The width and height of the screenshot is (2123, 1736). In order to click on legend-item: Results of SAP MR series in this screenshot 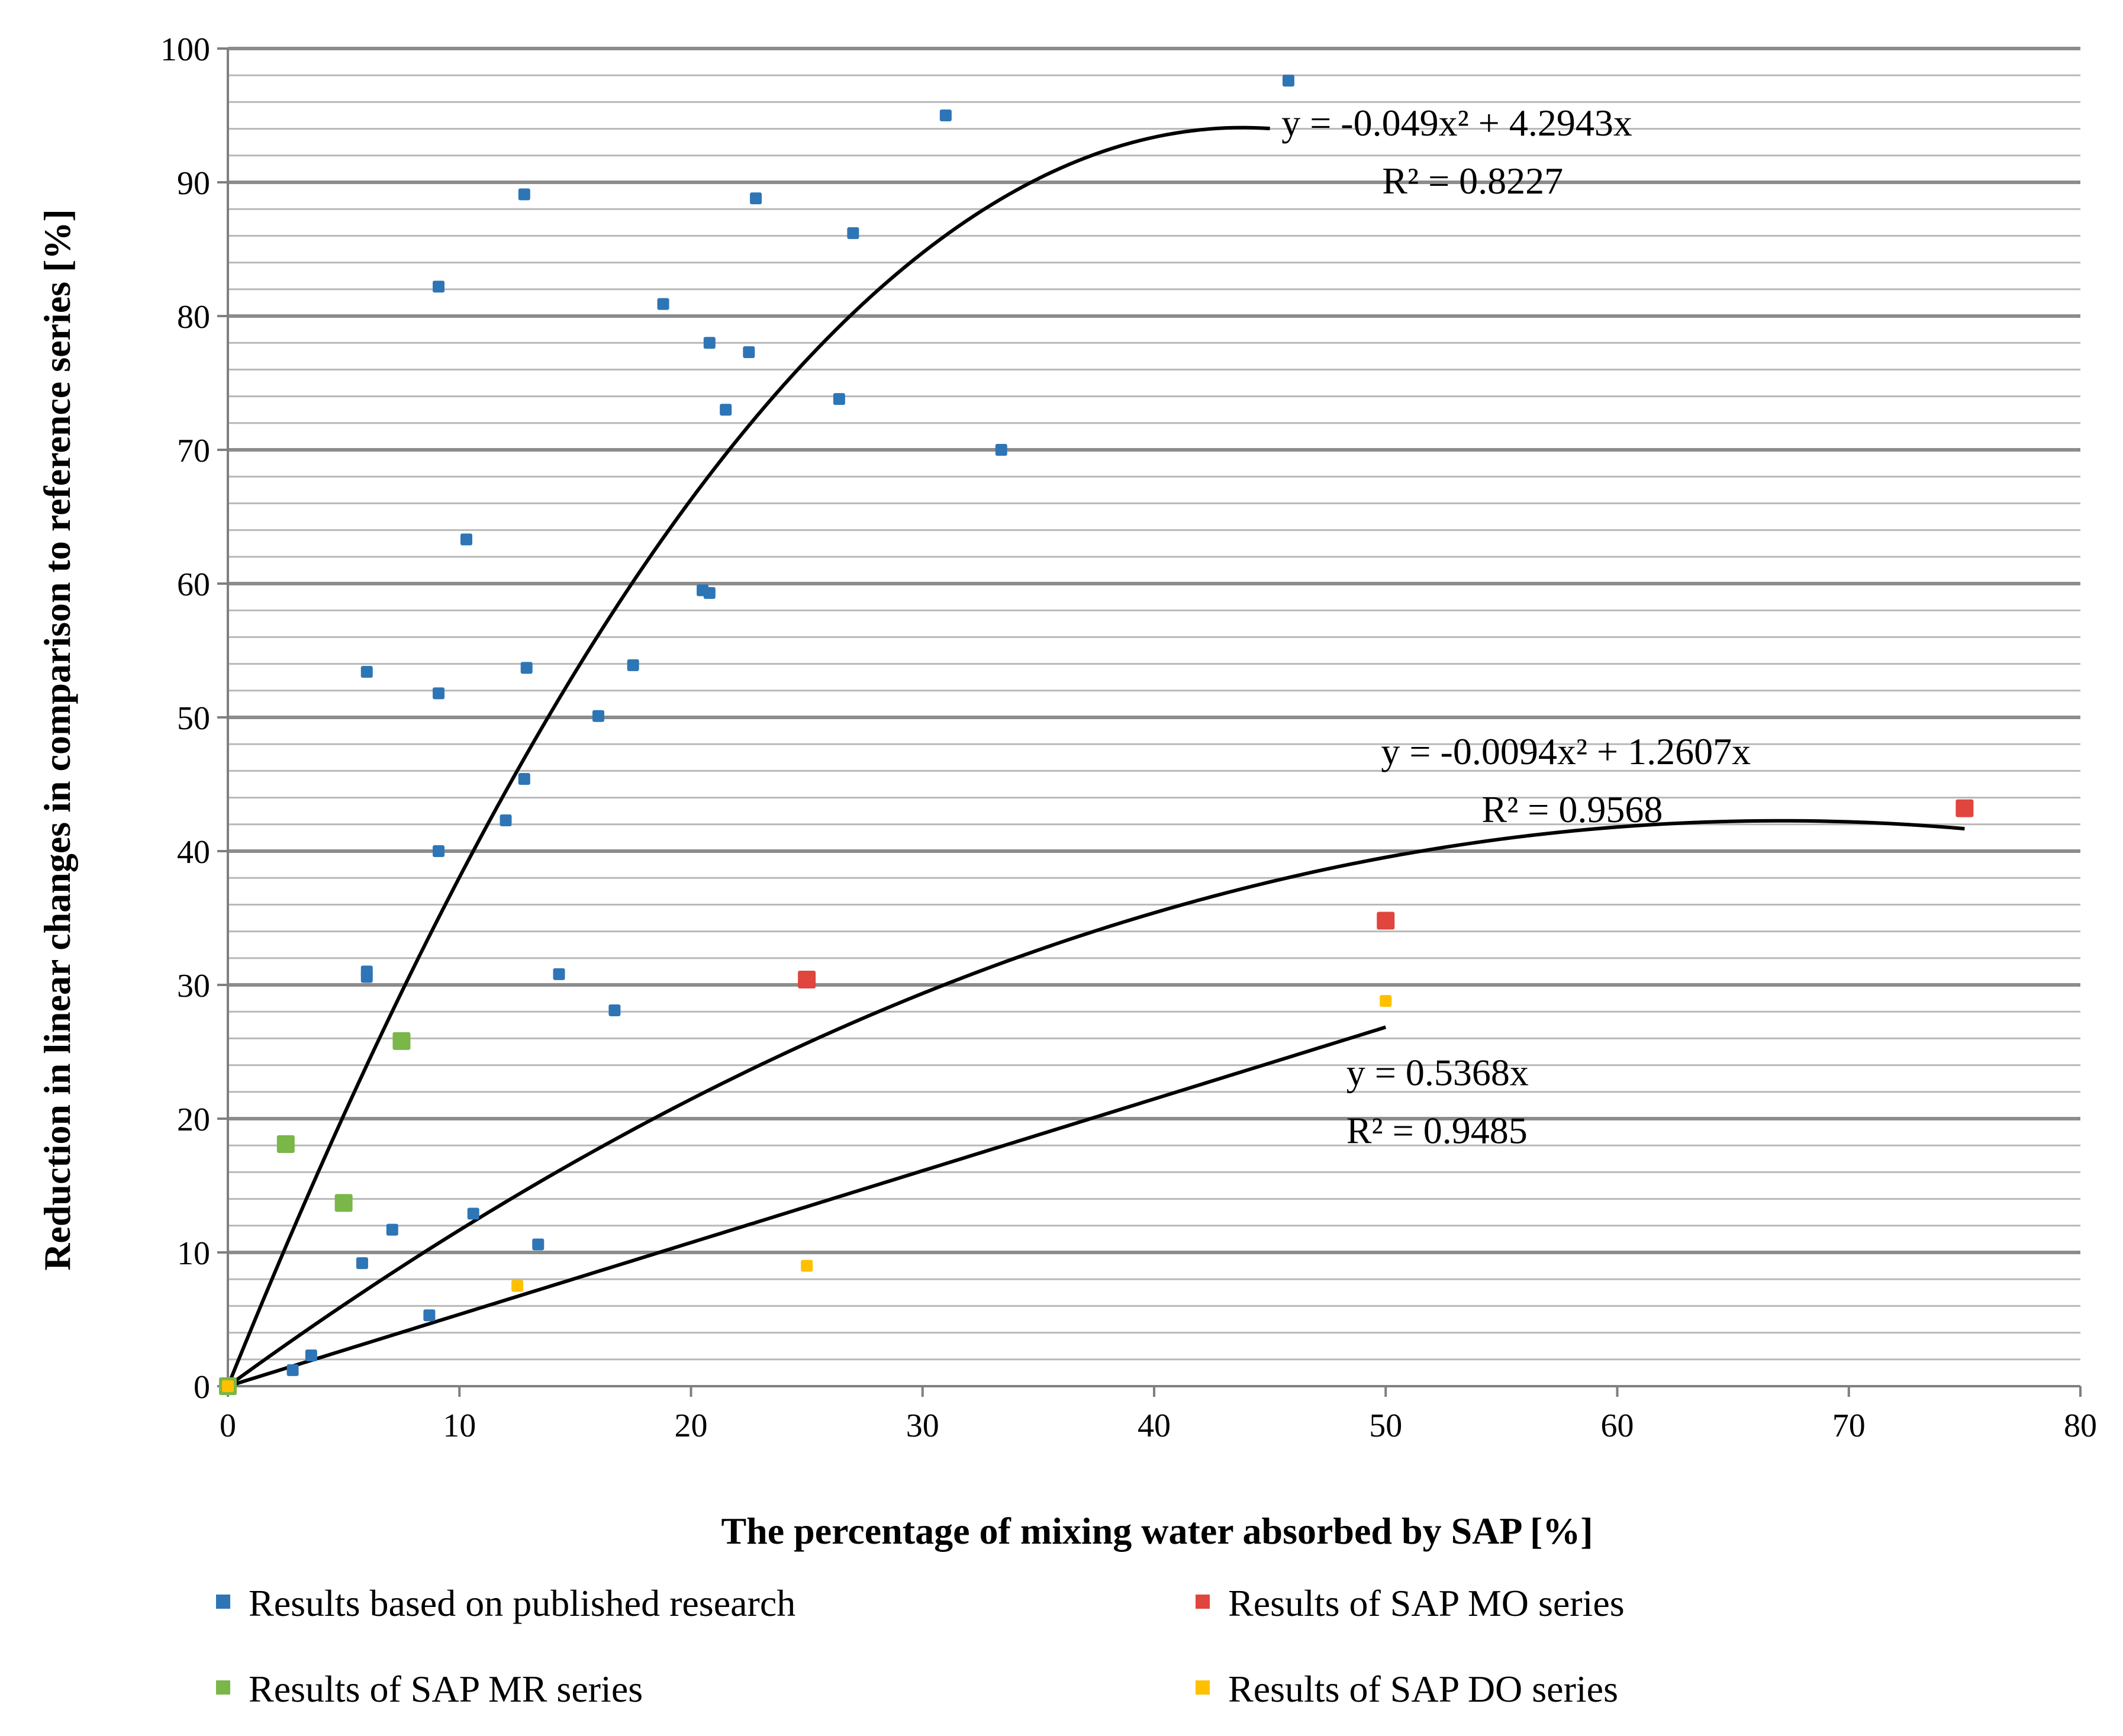, I will do `click(429, 1689)`.